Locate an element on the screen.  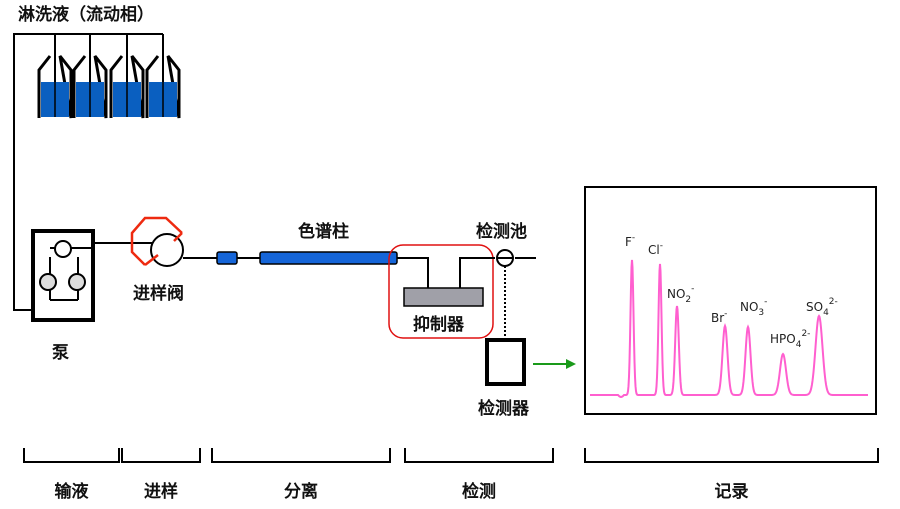
pump-label: 泵 is located at coordinates (60, 353).